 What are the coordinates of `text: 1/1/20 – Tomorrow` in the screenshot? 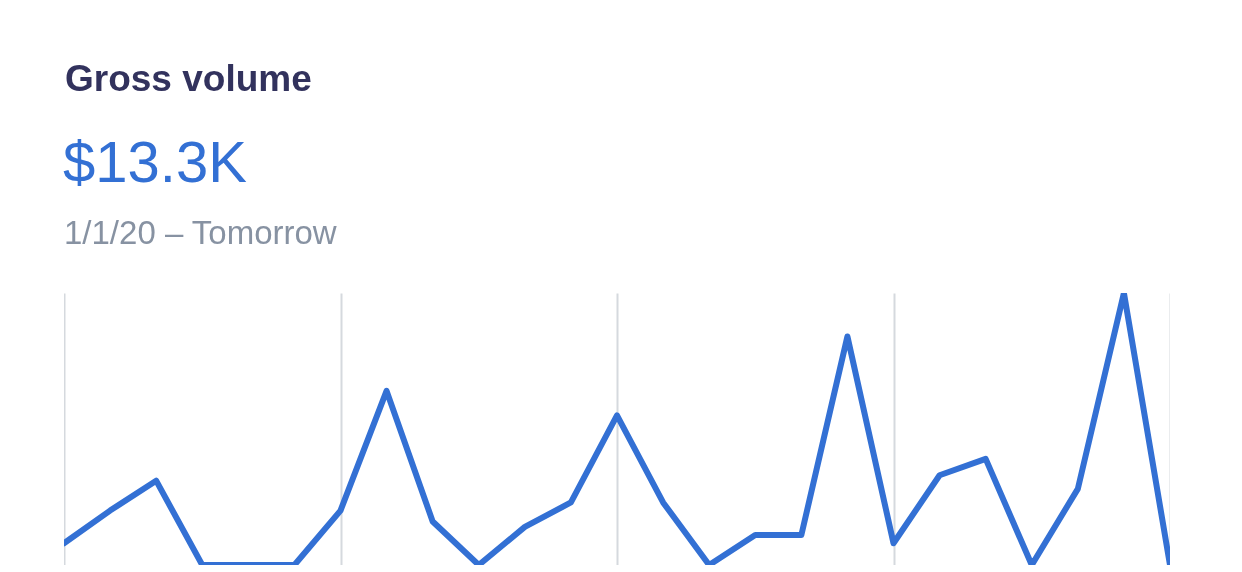 It's located at (200, 233).